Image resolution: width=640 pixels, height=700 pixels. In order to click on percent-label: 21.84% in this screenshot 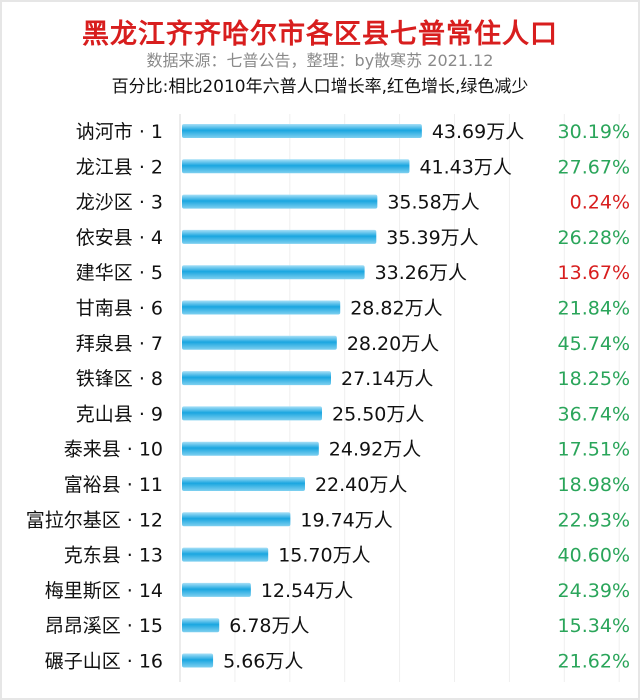, I will do `click(594, 309)`.